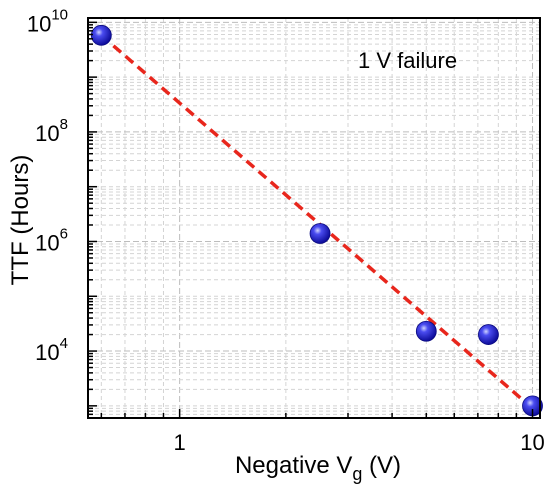 The width and height of the screenshot is (550, 494). Describe the element at coordinates (59, 14) in the screenshot. I see `y-tick-label-exponent: 10` at that location.